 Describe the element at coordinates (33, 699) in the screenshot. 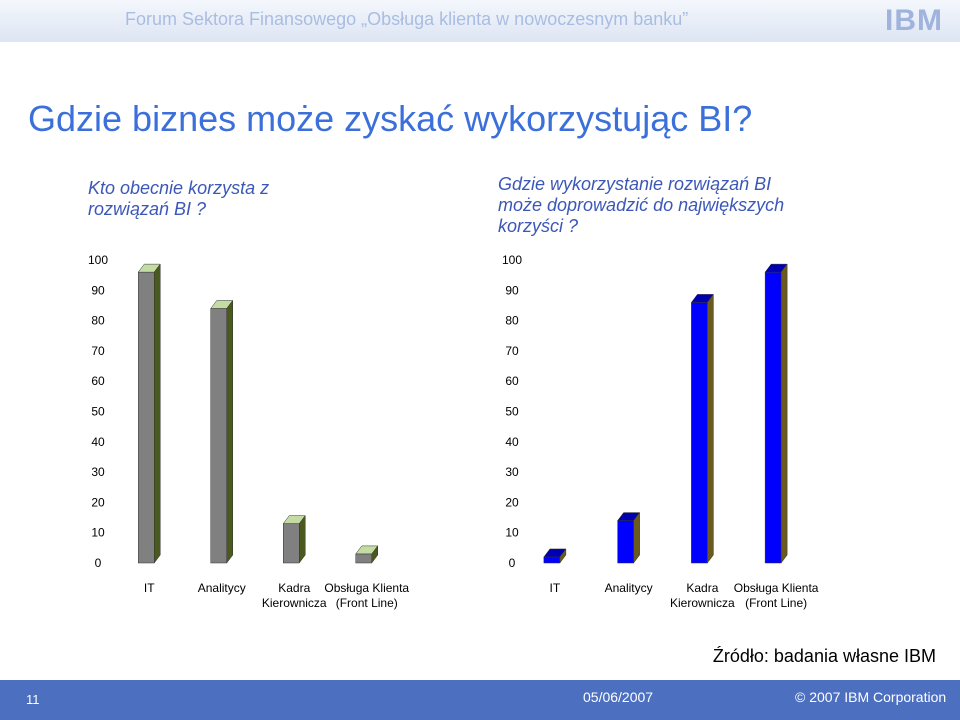

I see `page-number: 11` at that location.